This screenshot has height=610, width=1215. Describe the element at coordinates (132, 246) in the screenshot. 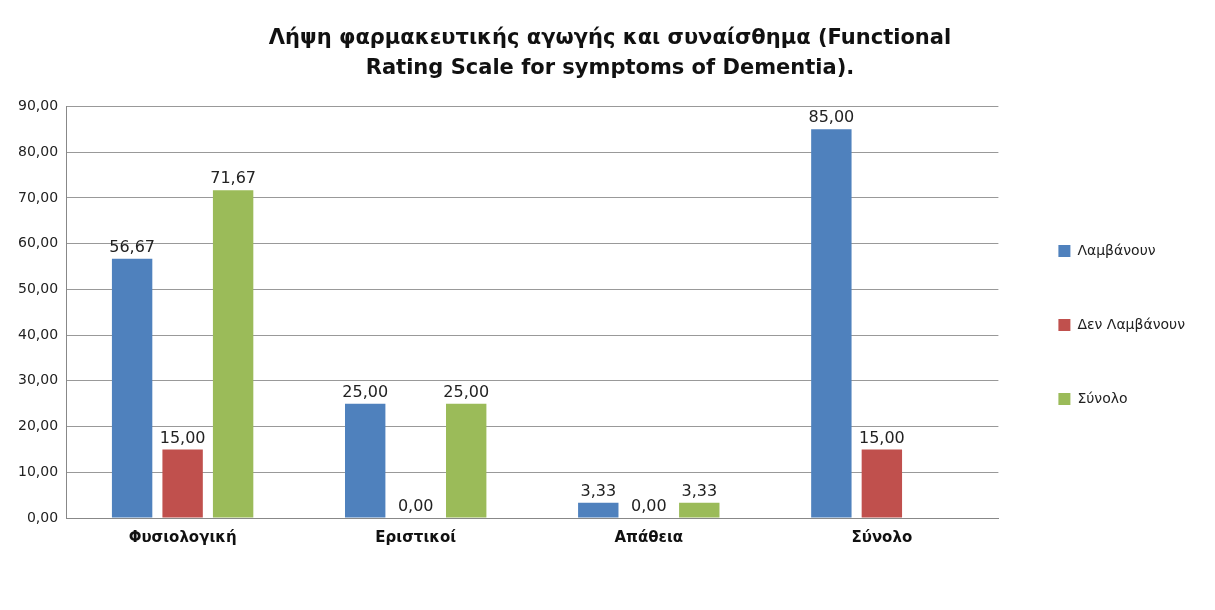

I see `data-label: 56,67` at that location.